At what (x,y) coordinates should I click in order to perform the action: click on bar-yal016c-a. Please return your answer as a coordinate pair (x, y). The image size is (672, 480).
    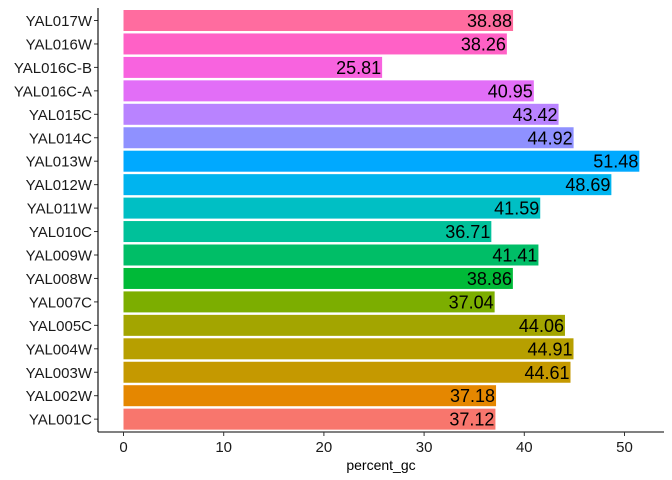
    Looking at the image, I should click on (328, 91).